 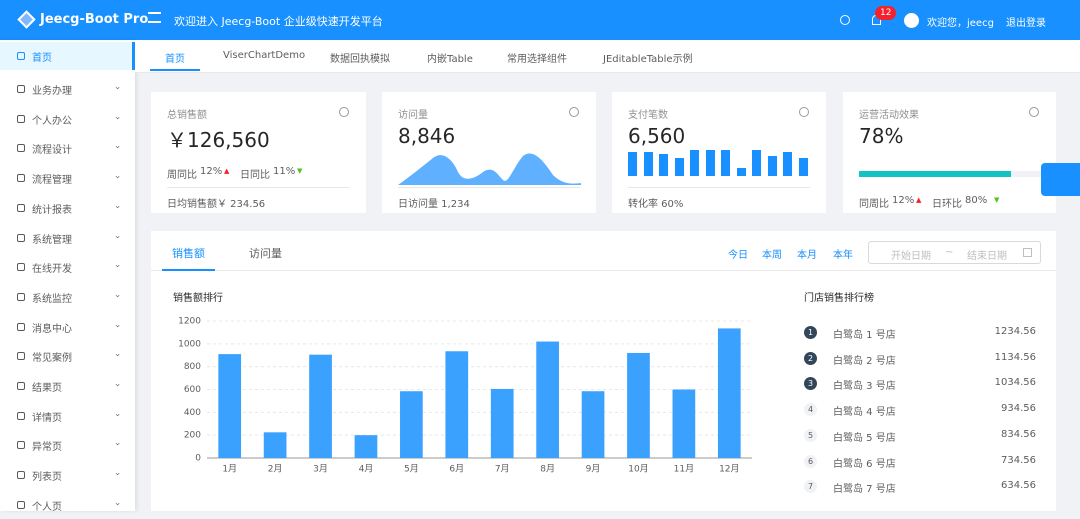 What do you see at coordinates (810, 461) in the screenshot?
I see `rank-badge: 6` at bounding box center [810, 461].